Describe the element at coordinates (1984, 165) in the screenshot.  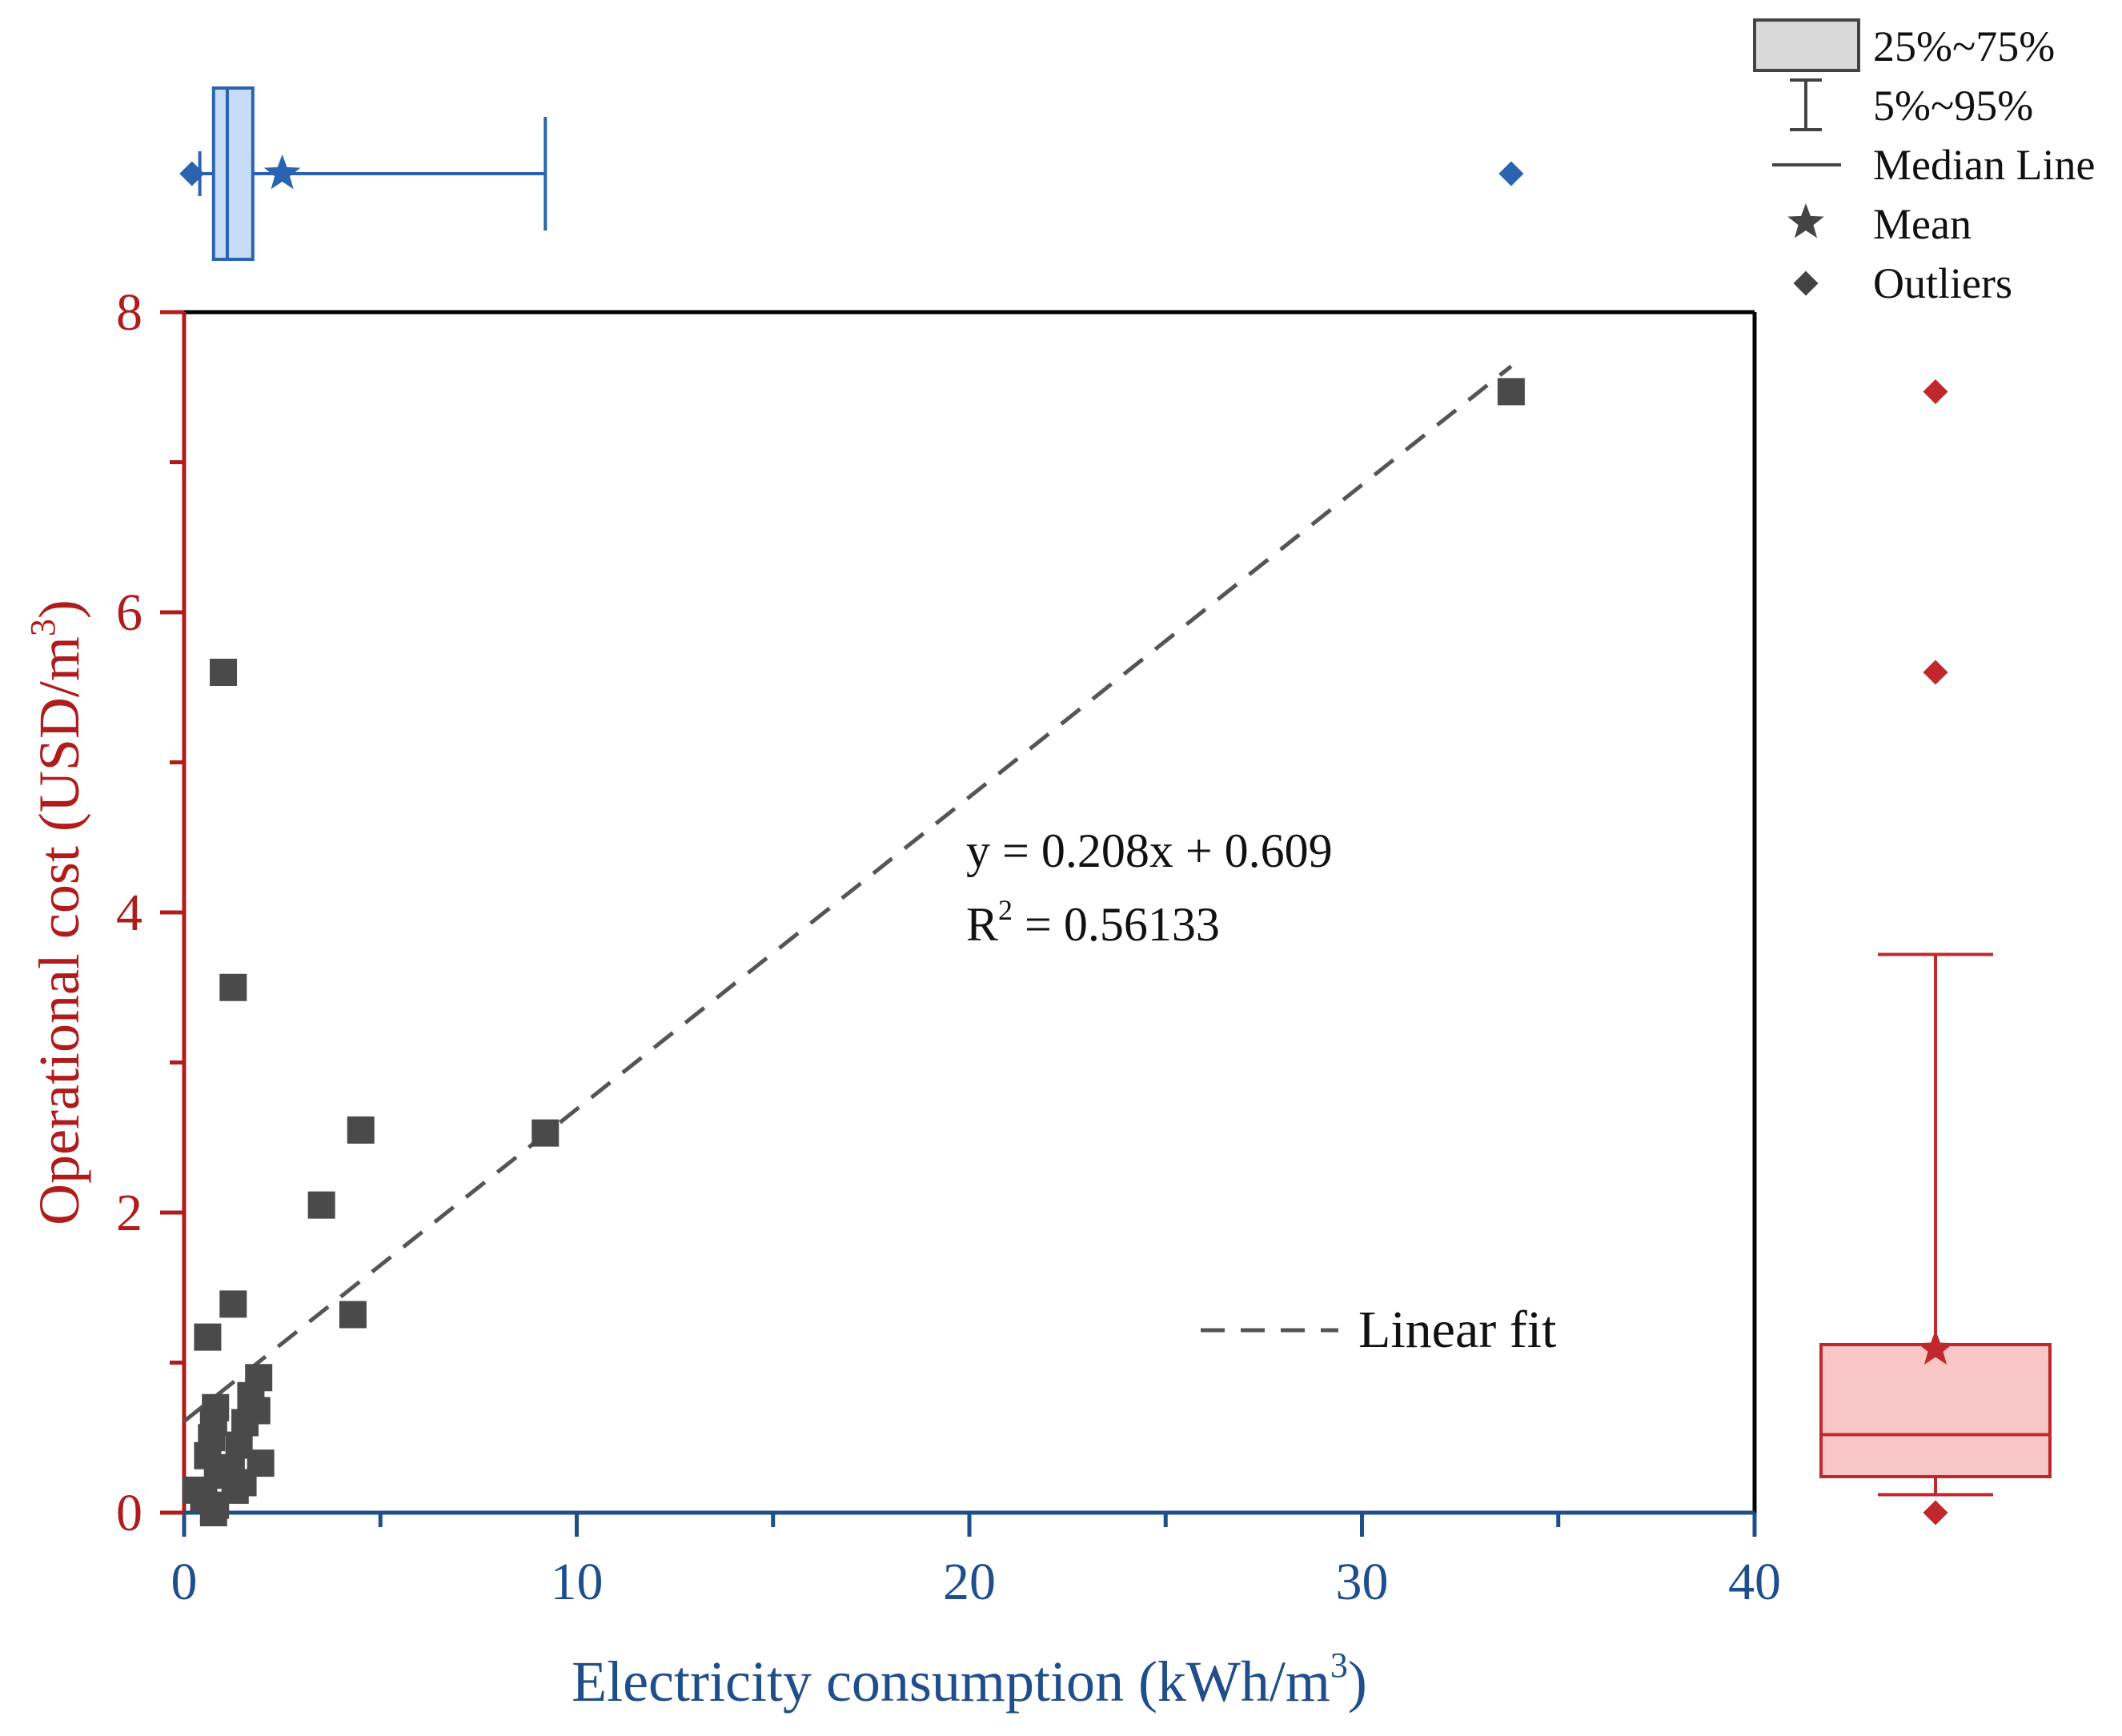
I see `legend-label-median: Median Line` at that location.